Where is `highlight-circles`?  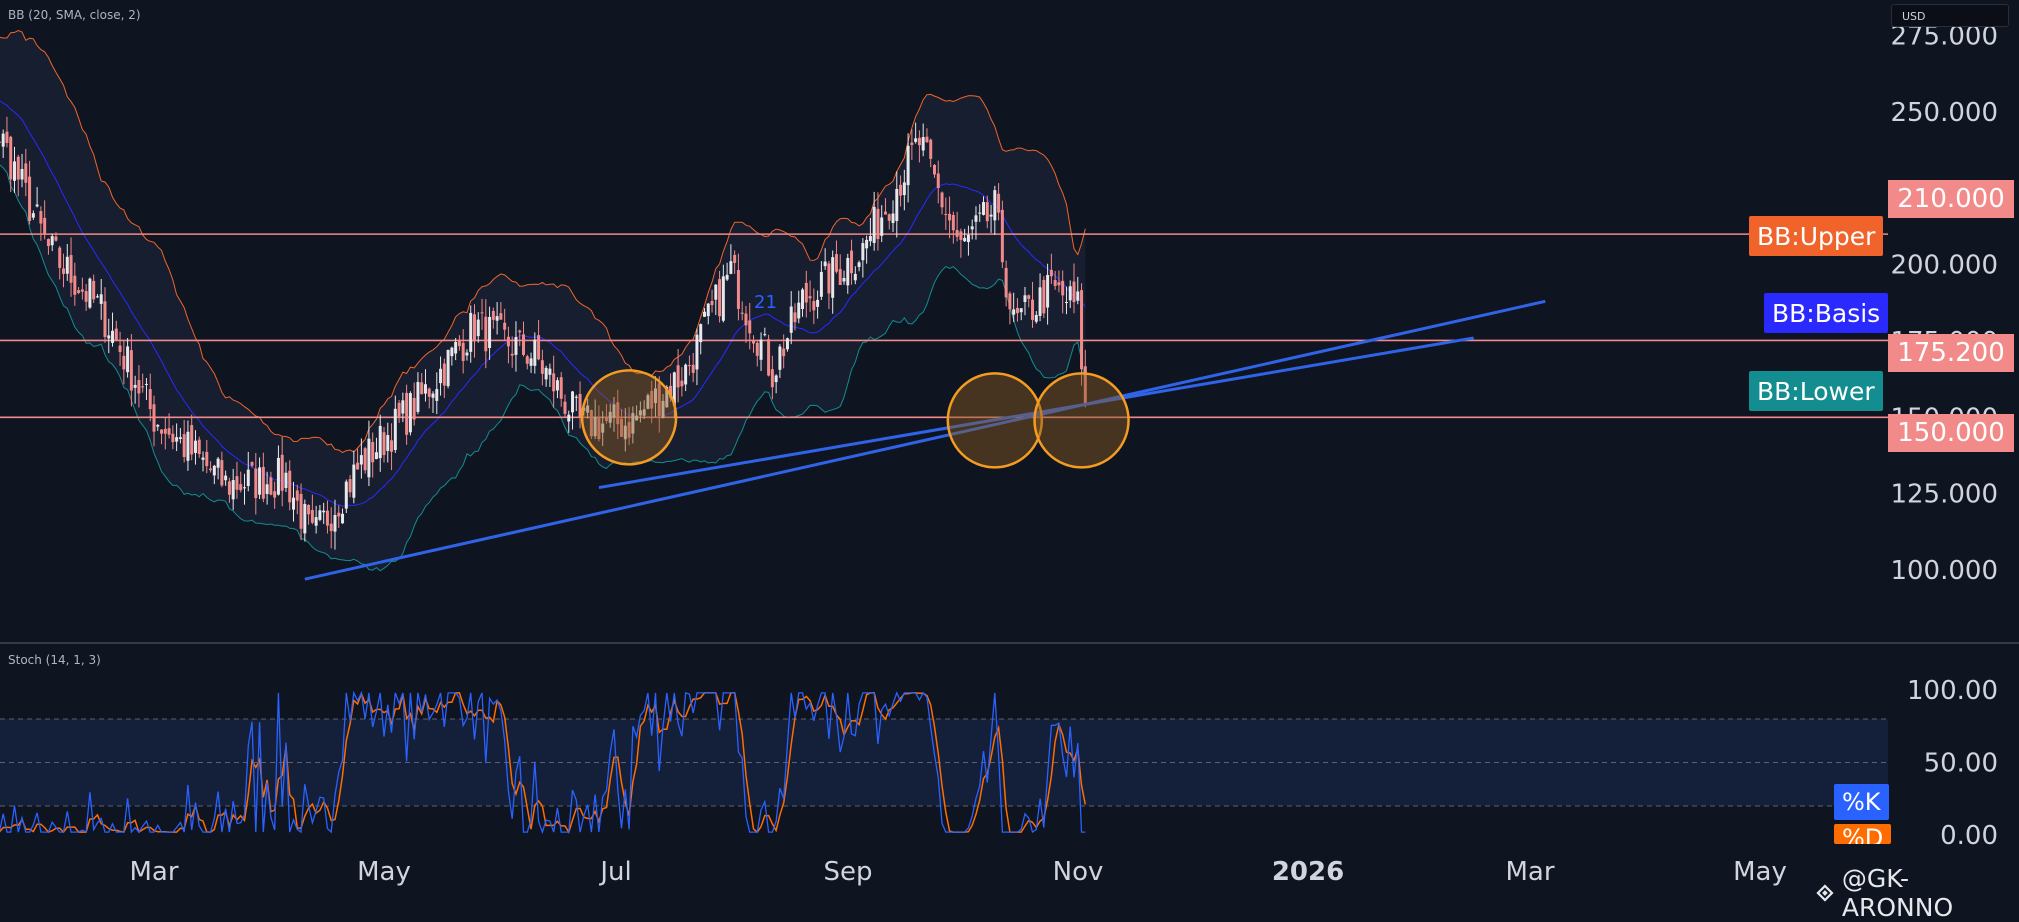 highlight-circles is located at coordinates (855, 419).